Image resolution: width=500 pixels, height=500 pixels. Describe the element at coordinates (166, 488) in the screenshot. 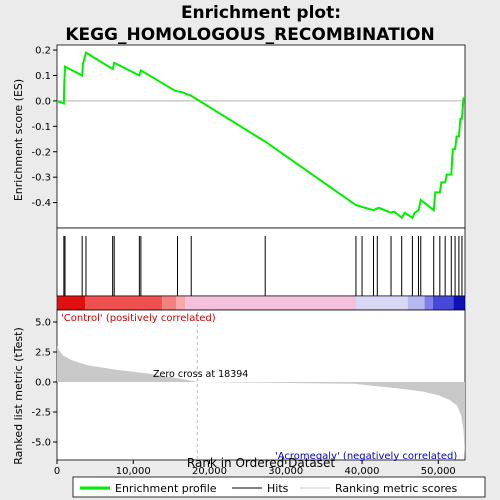

I see `legend-label-enrichment-profile: Enrichment profile` at that location.